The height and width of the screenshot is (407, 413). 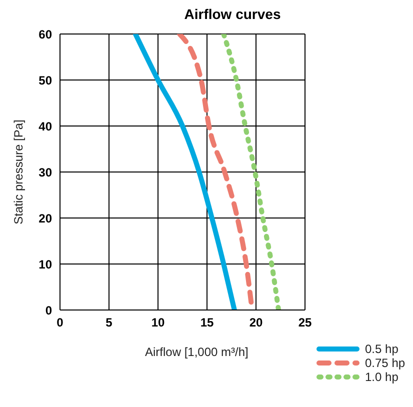 I want to click on x-tick-label: 25, so click(x=305, y=323).